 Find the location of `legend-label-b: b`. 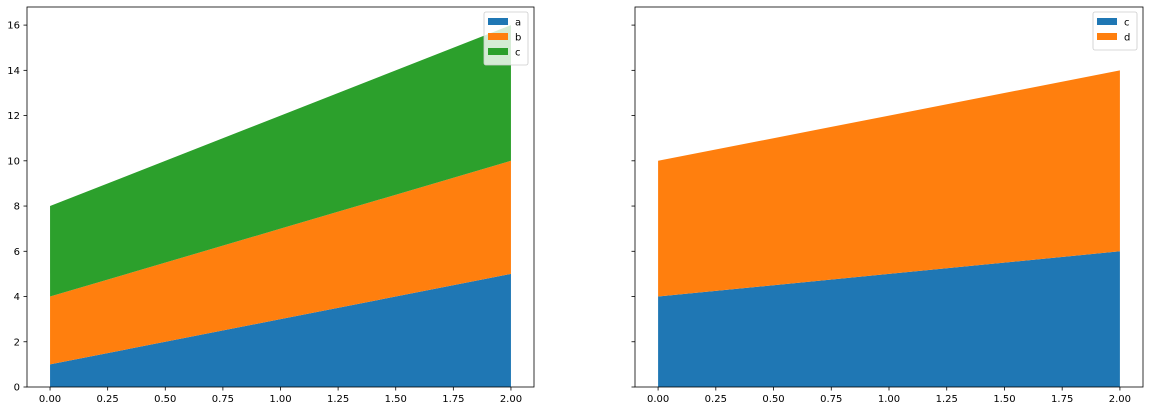

legend-label-b: b is located at coordinates (518, 38).